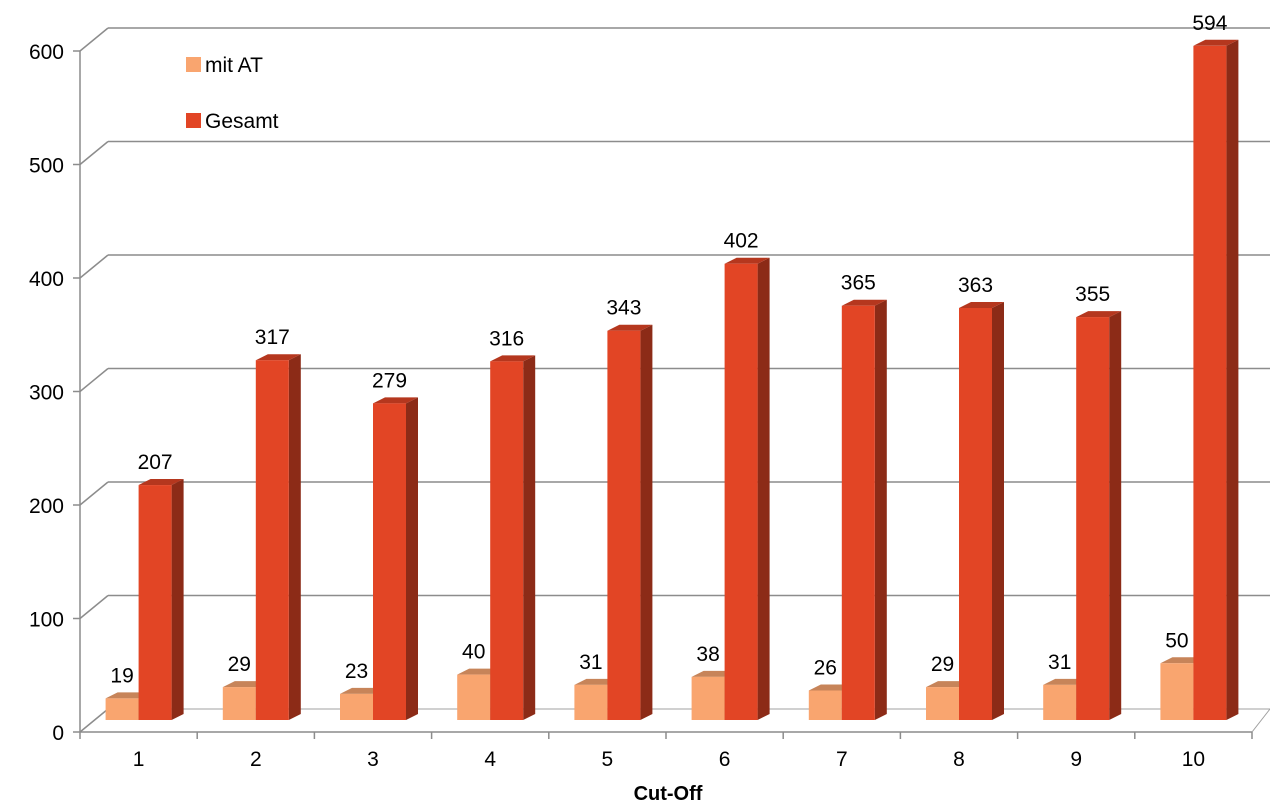  Describe the element at coordinates (975, 285) in the screenshot. I see `data-label: 363` at that location.